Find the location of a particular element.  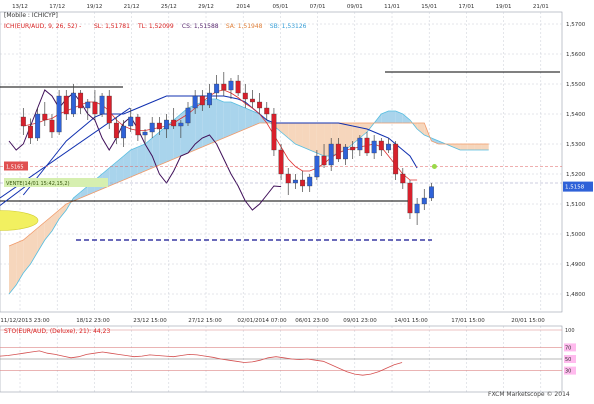

top-date-label: 29/12 is located at coordinates (206, 7).